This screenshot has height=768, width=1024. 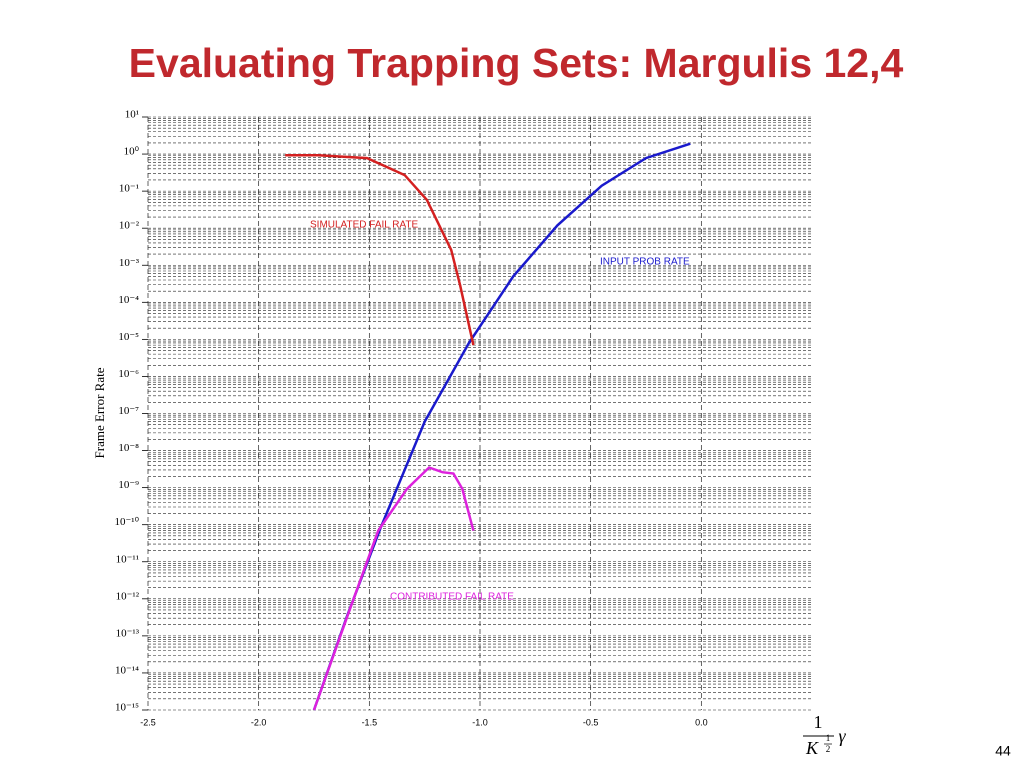 What do you see at coordinates (259, 722) in the screenshot?
I see `x-tick-label: -2.0` at bounding box center [259, 722].